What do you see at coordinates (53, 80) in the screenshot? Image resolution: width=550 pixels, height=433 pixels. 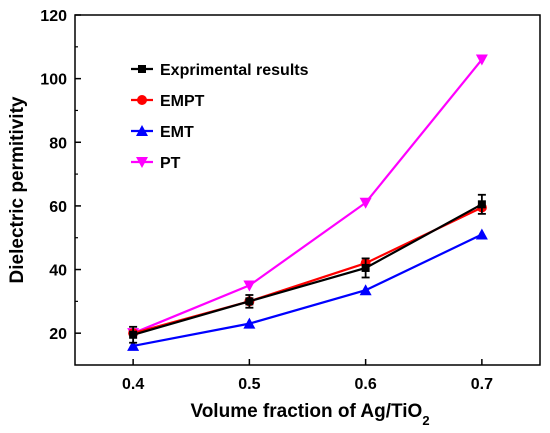 I see `y-tick-label: 100` at bounding box center [53, 80].